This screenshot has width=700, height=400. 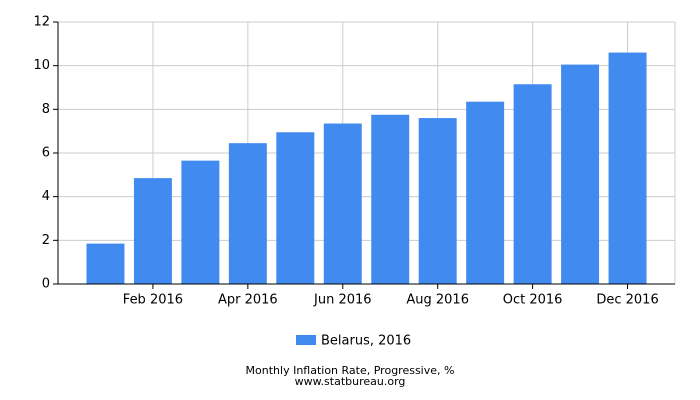 What do you see at coordinates (306, 340) in the screenshot?
I see `legend-swatch` at bounding box center [306, 340].